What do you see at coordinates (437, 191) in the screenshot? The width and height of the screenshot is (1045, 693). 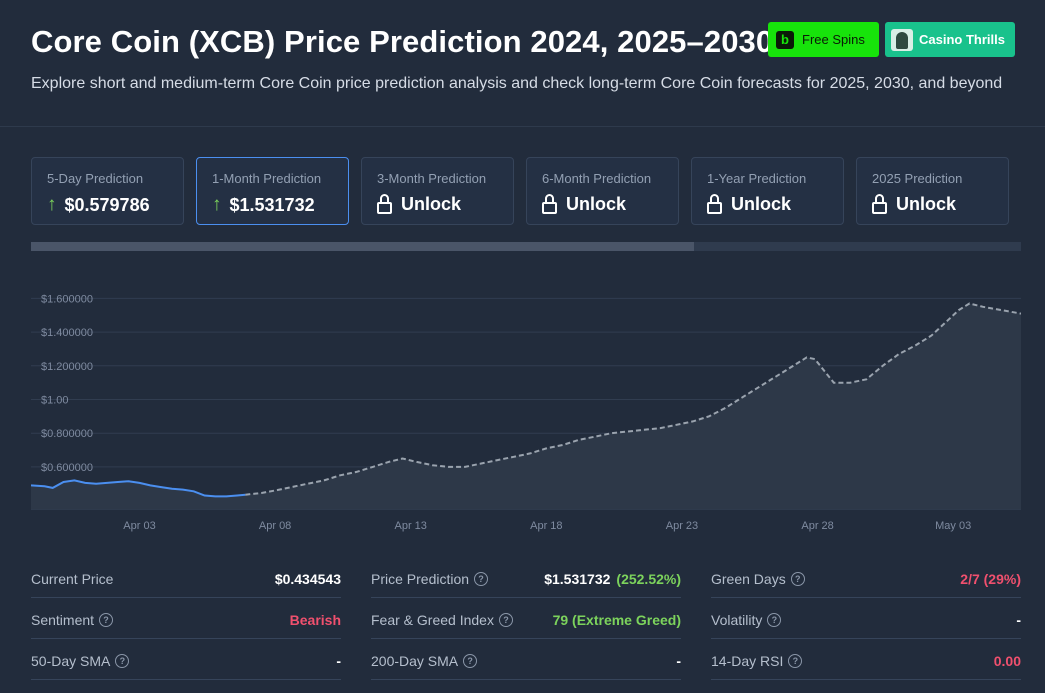 I see `tab-3-month-prediction: 3-Month Prediction Unlock` at bounding box center [437, 191].